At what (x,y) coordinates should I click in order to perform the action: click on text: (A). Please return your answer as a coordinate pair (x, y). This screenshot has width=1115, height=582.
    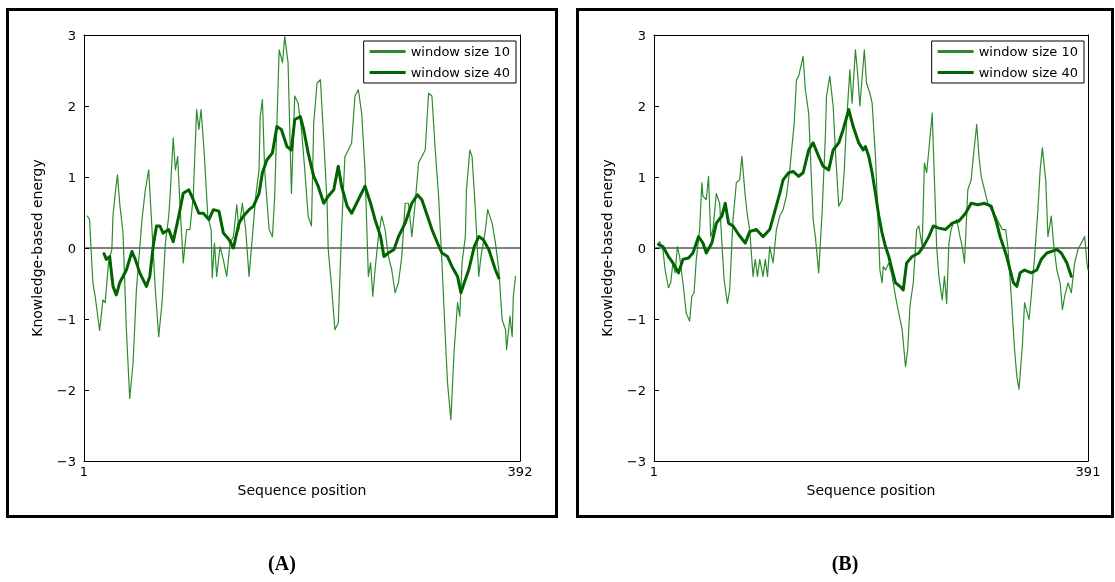
    Looking at the image, I should click on (282, 563).